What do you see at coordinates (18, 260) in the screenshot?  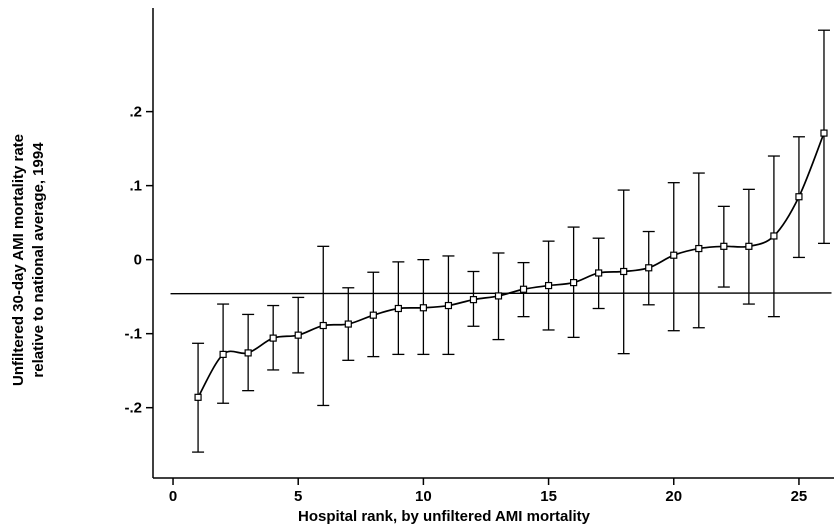 I see `y-axis-title-line-1: Unfiltered 30-day AMI mortality rate` at bounding box center [18, 260].